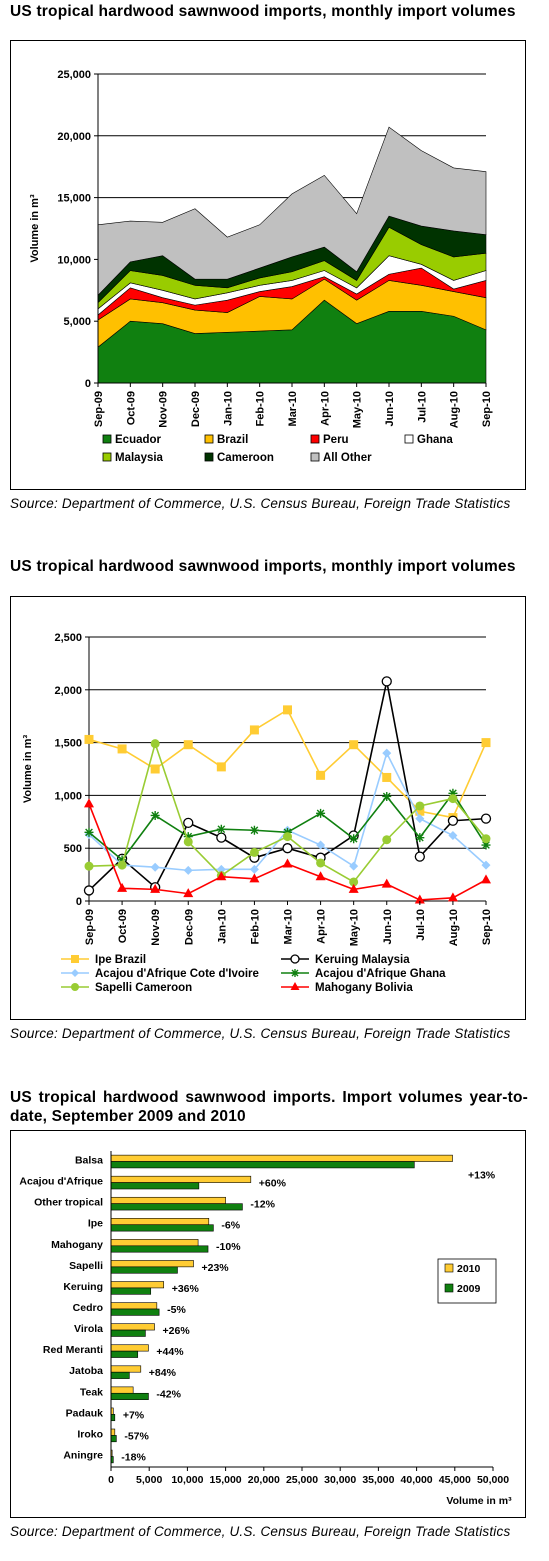 This screenshot has width=549, height=1561. What do you see at coordinates (264, 1480) in the screenshot?
I see `x-tick-label: 20,000` at bounding box center [264, 1480].